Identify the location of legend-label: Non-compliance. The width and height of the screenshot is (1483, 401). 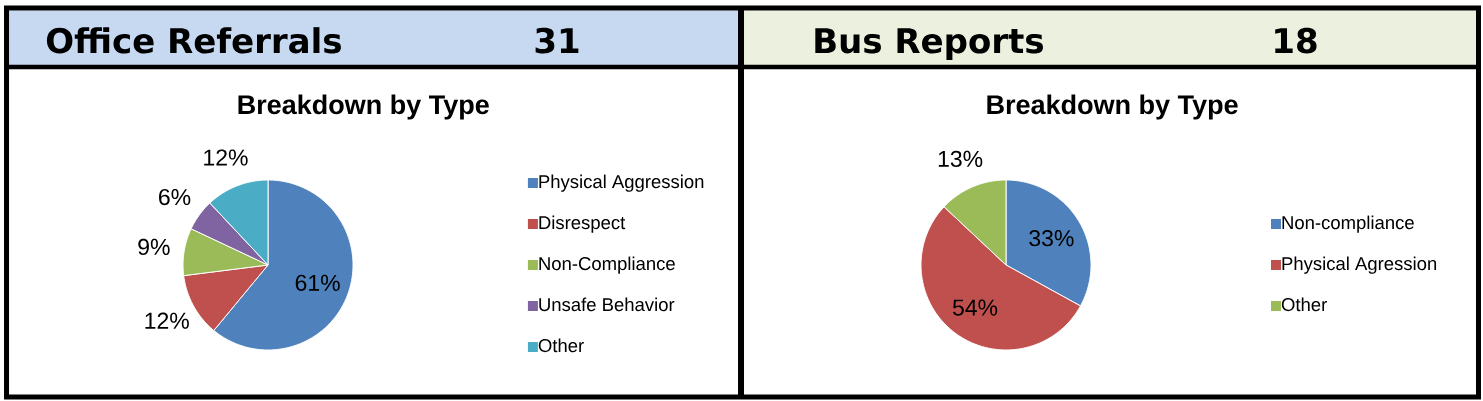
(1348, 224).